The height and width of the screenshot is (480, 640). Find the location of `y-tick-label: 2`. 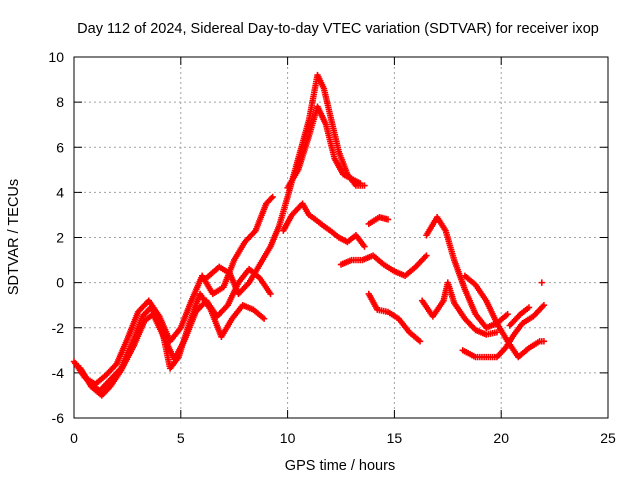

y-tick-label: 2 is located at coordinates (60, 238).